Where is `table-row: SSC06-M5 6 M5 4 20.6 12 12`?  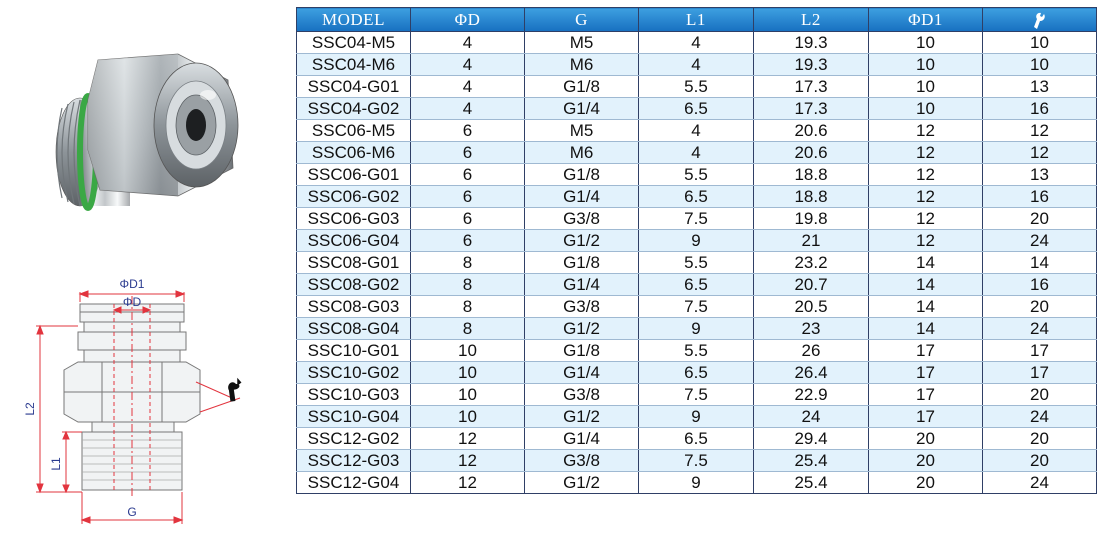 table-row: SSC06-M5 6 M5 4 20.6 12 12 is located at coordinates (696, 130).